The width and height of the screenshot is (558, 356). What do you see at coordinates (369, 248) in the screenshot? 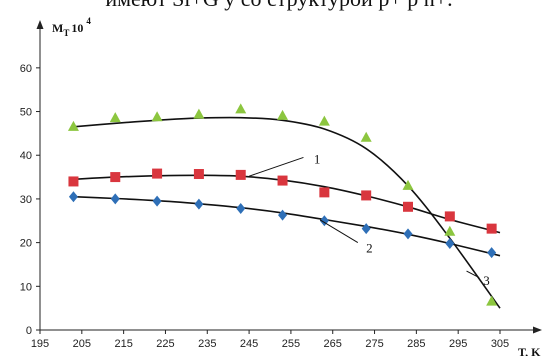
I see `callout-label-2: 2` at bounding box center [369, 248].